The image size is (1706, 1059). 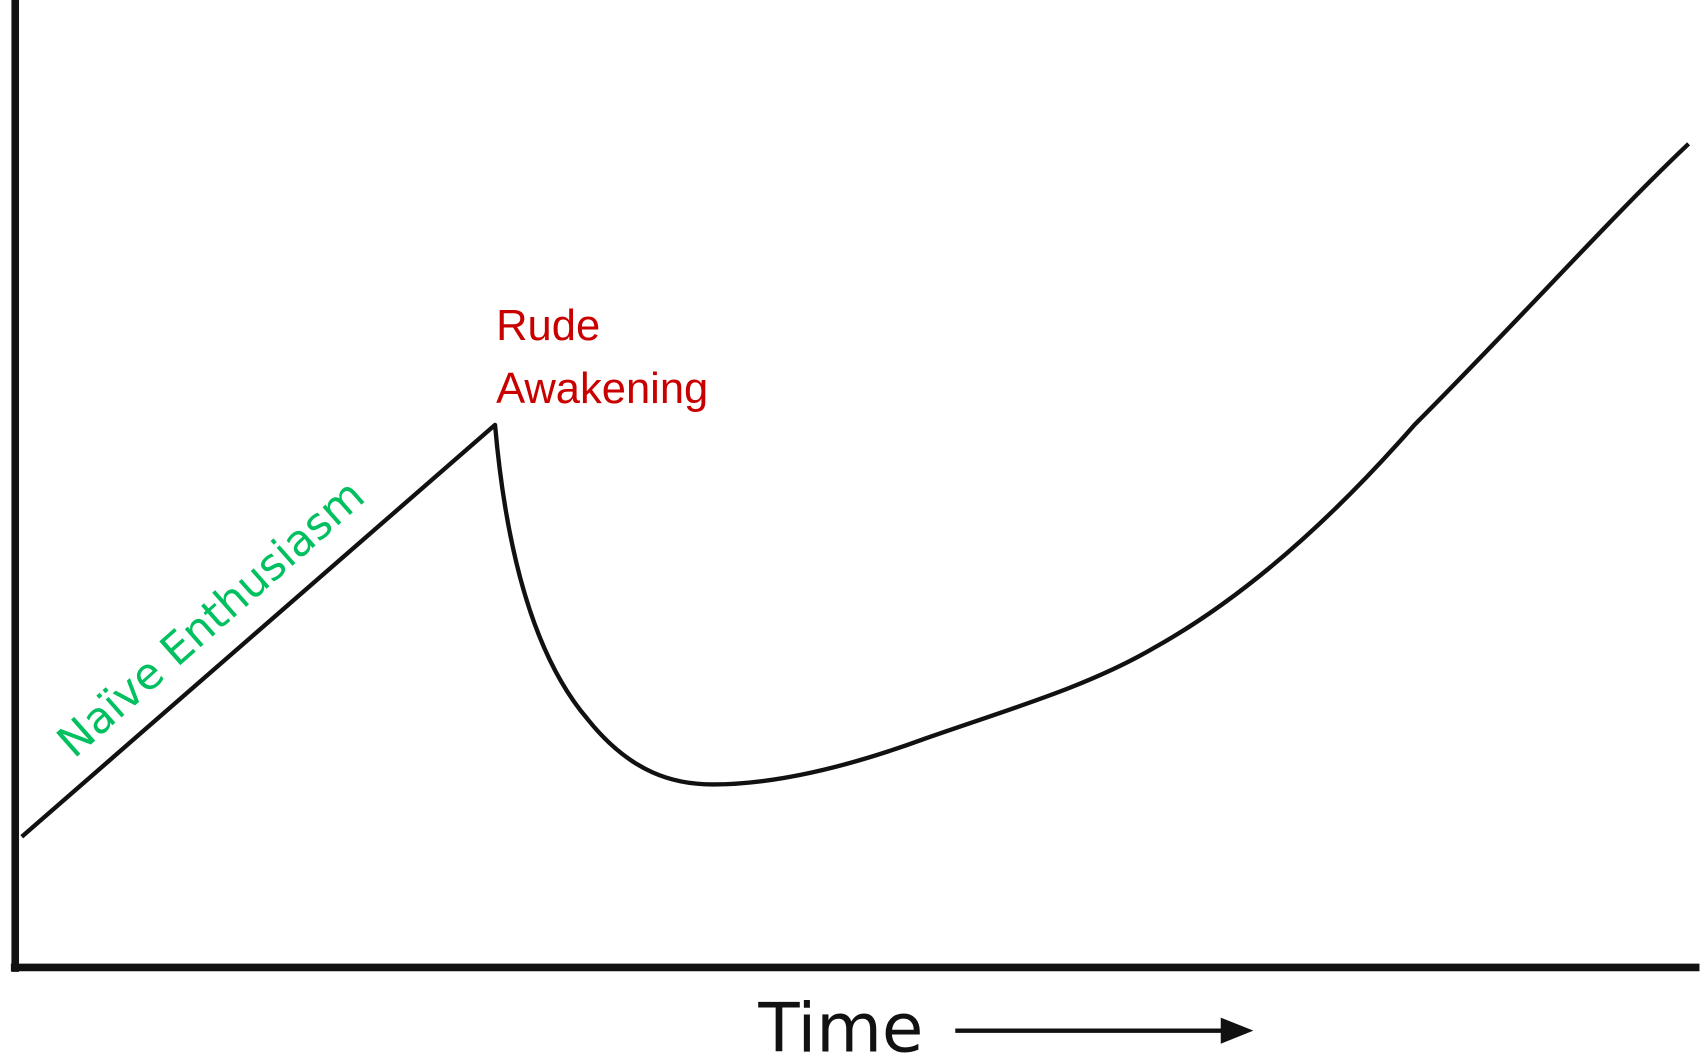 I want to click on peak-label-line2: Awakening, so click(x=602, y=389).